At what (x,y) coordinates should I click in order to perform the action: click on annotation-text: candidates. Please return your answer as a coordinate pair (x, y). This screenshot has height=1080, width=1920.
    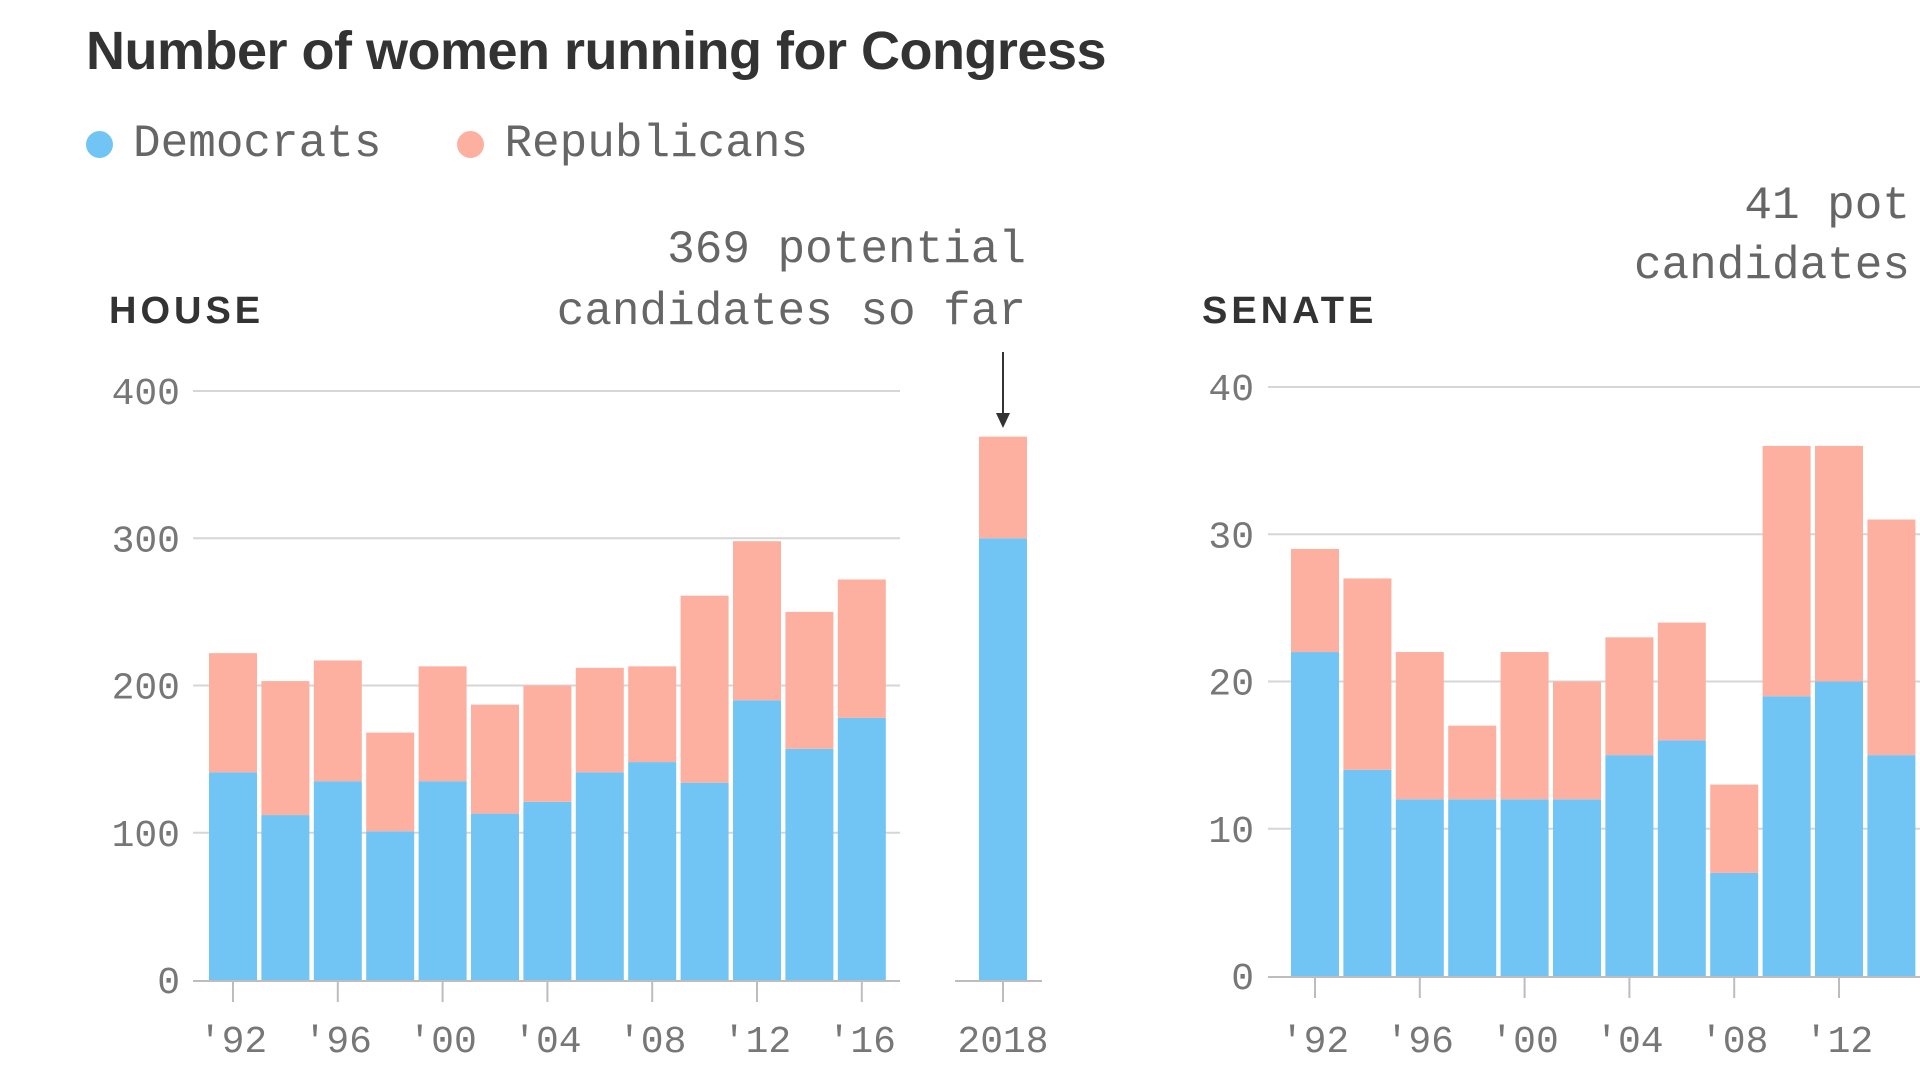
    Looking at the image, I should click on (1772, 266).